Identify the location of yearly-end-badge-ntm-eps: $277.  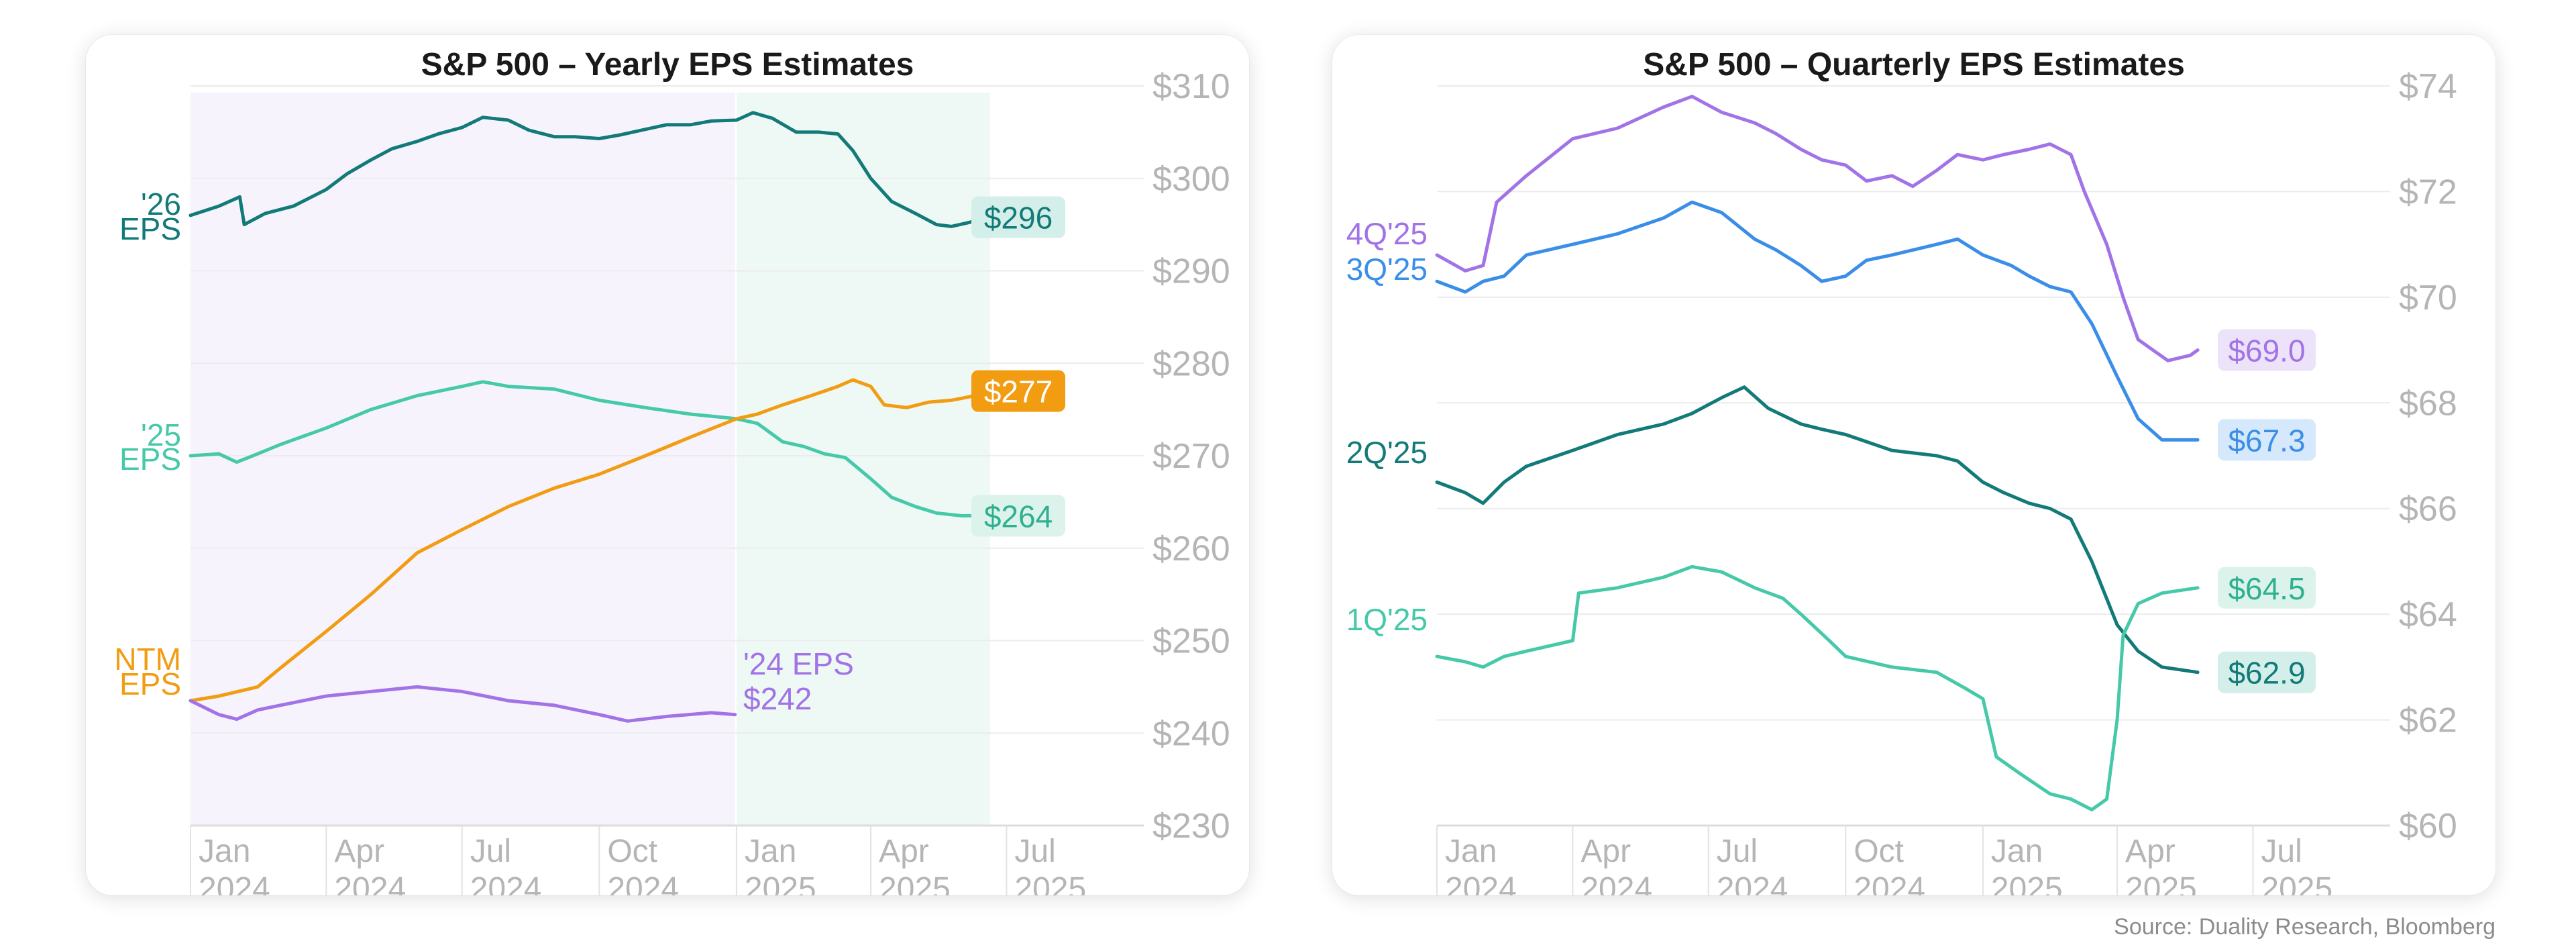
(1018, 391).